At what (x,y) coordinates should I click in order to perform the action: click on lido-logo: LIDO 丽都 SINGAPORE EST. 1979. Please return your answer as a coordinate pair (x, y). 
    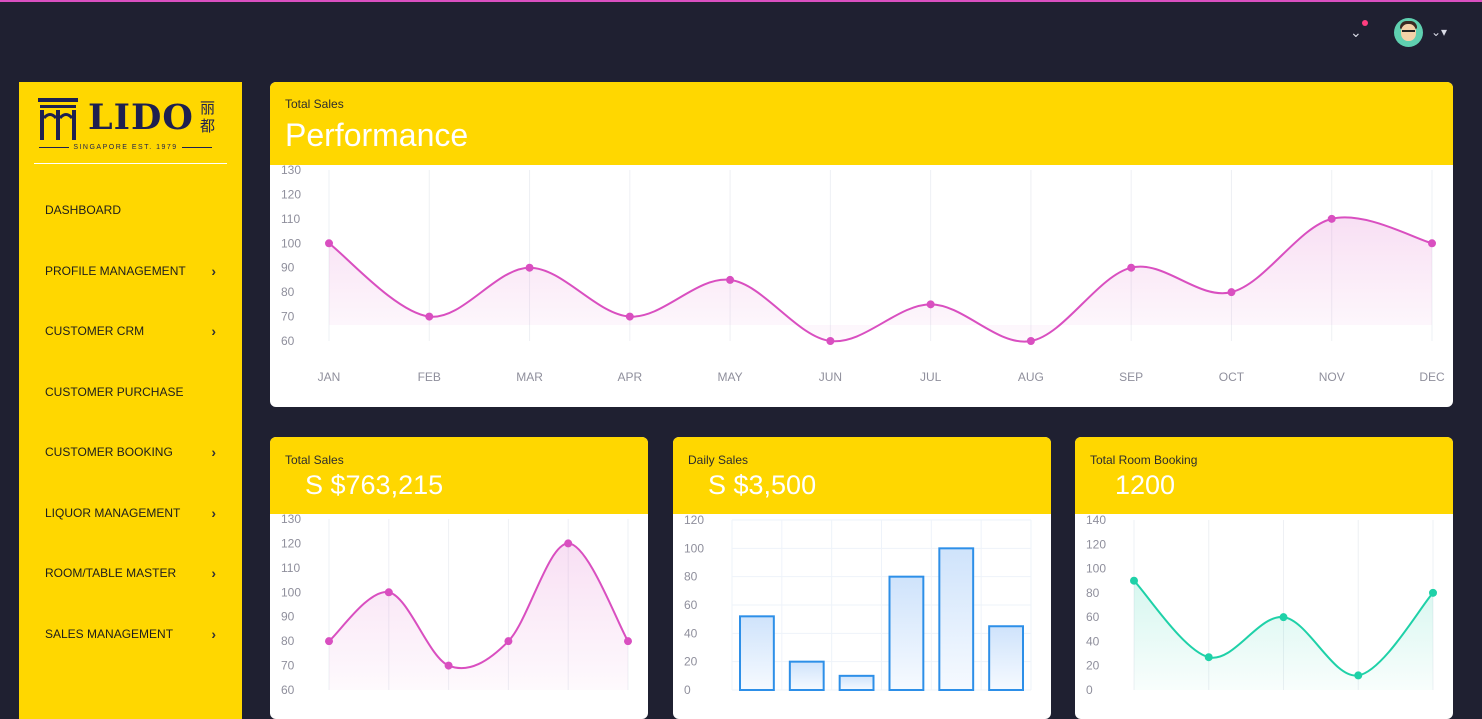
    Looking at the image, I should click on (130, 129).